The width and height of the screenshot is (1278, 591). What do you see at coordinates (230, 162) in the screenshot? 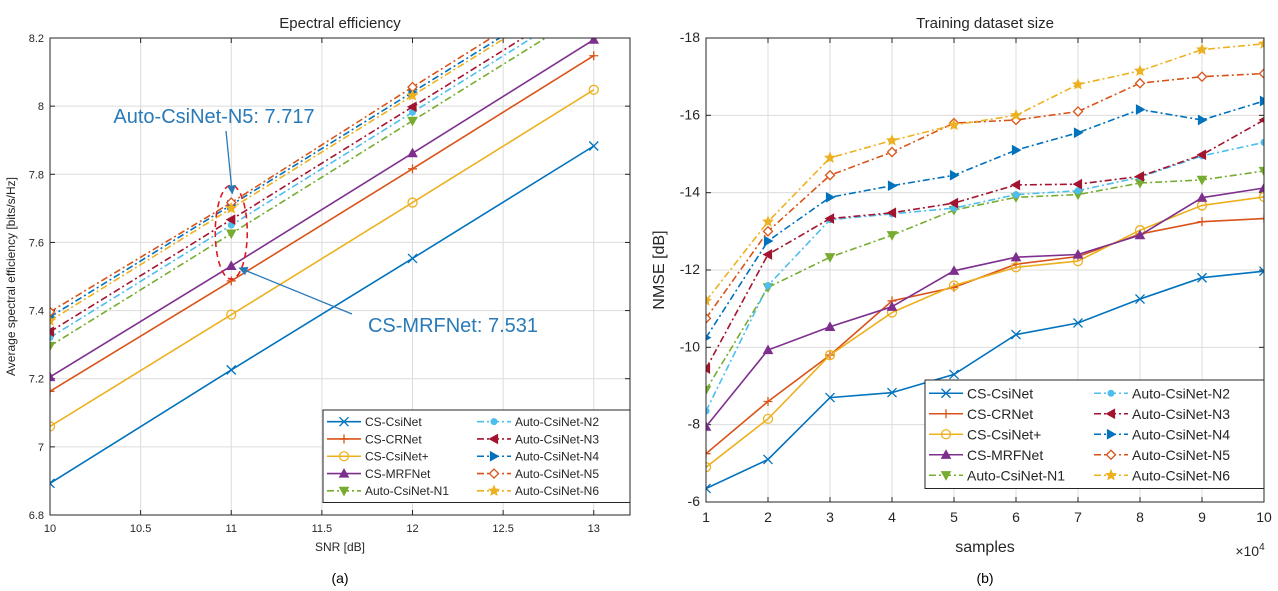
I see `annotation-arrow` at bounding box center [230, 162].